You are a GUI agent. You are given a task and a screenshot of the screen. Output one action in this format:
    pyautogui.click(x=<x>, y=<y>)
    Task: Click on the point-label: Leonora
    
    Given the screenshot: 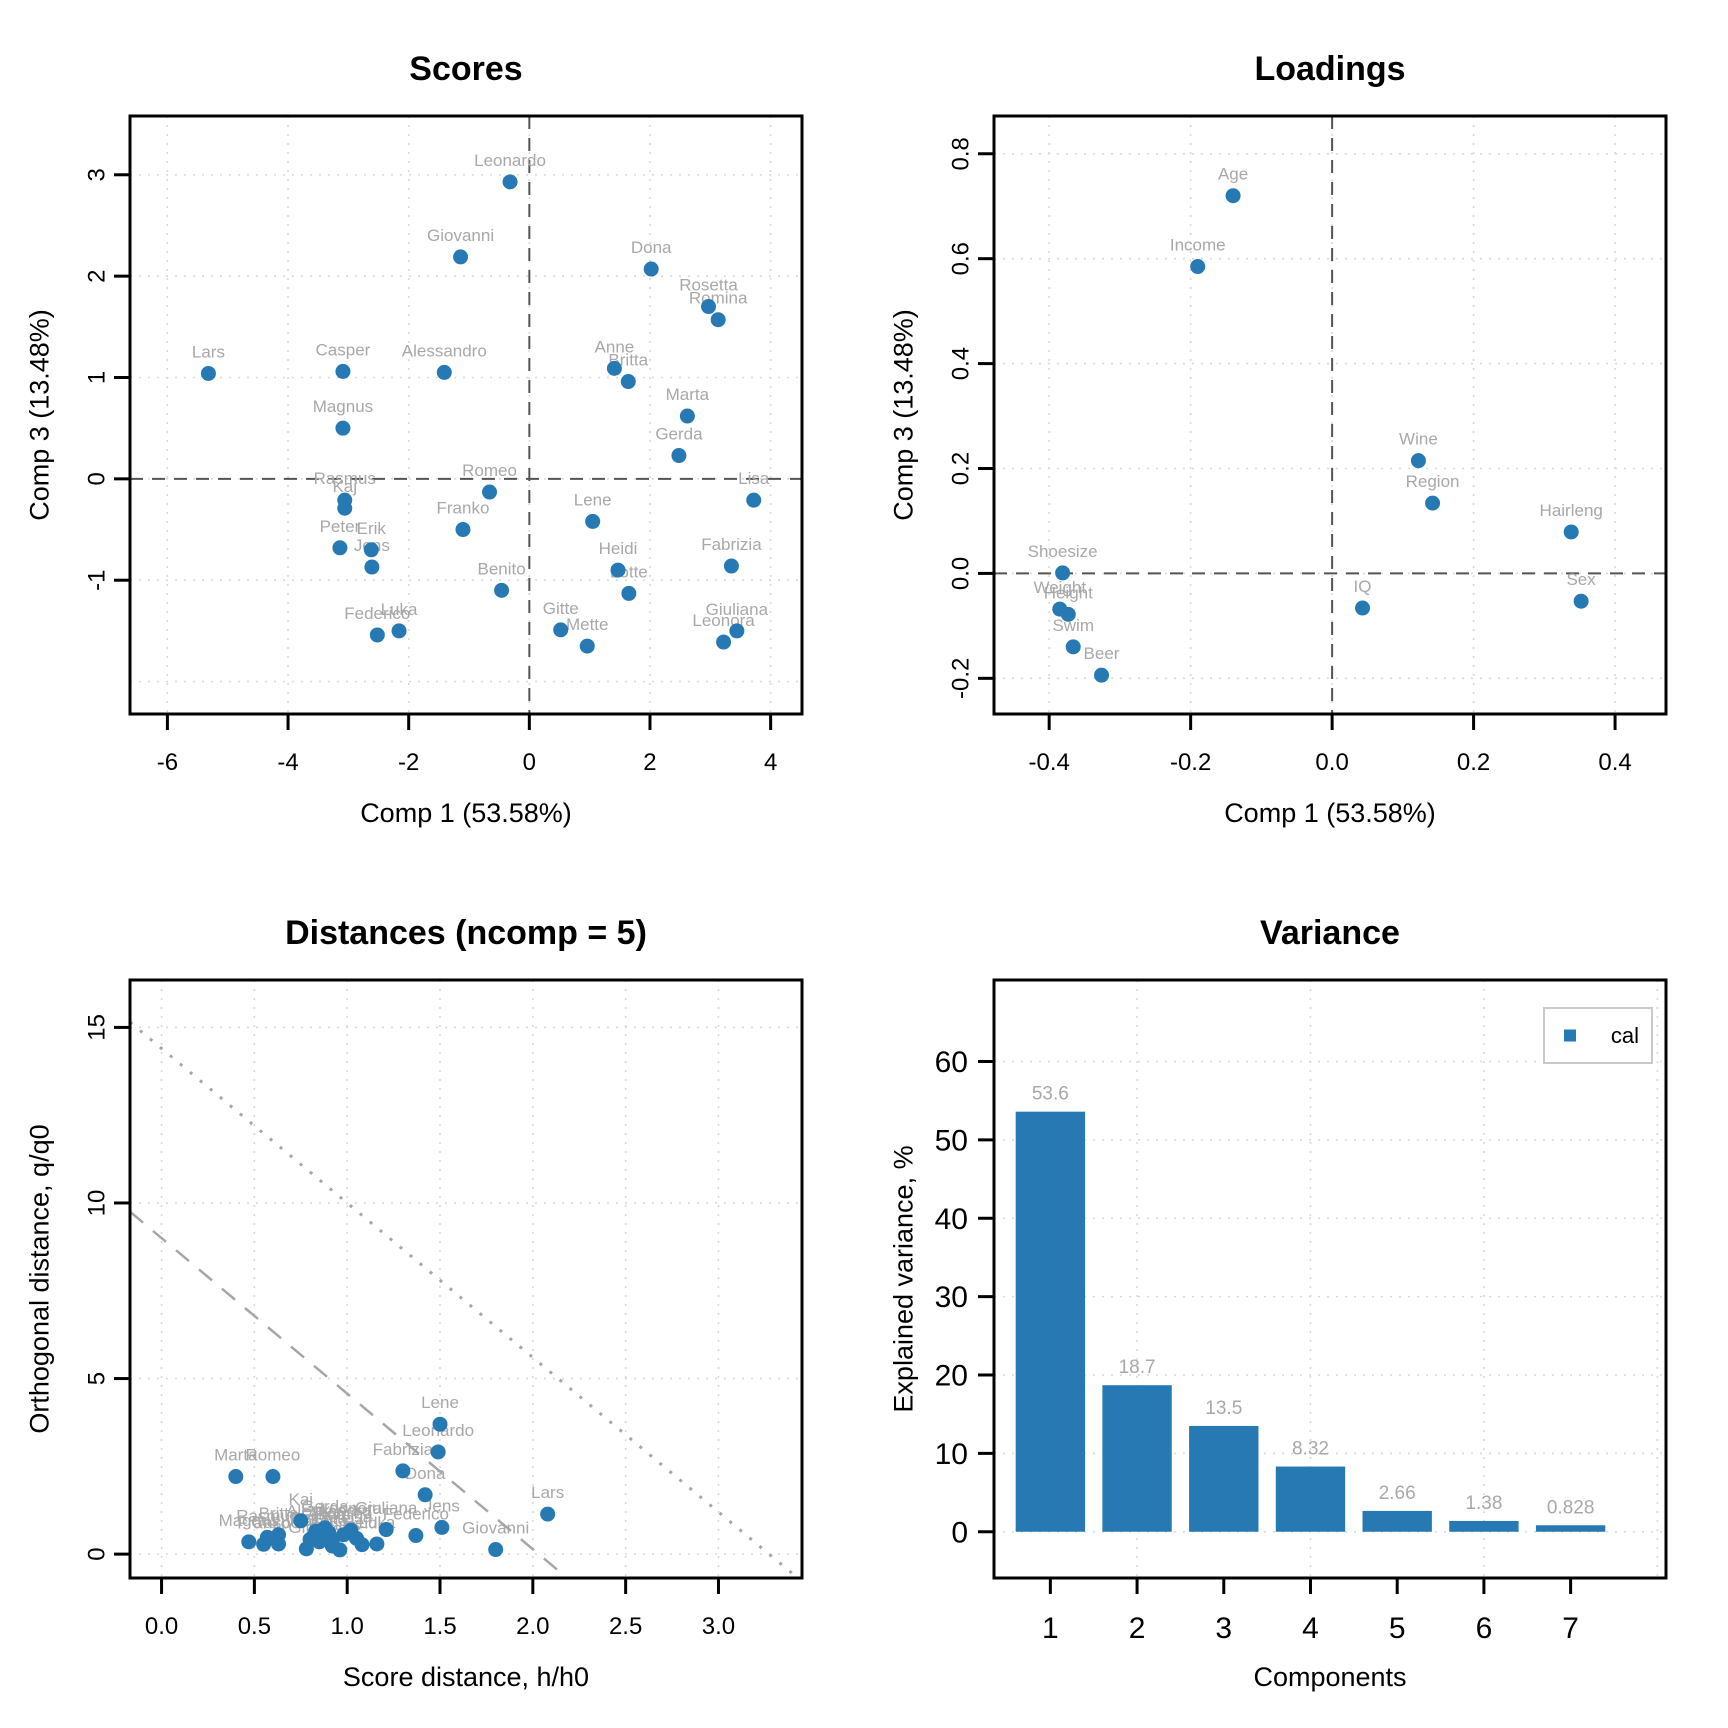 What is the action you would take?
    pyautogui.click(x=351, y=1508)
    